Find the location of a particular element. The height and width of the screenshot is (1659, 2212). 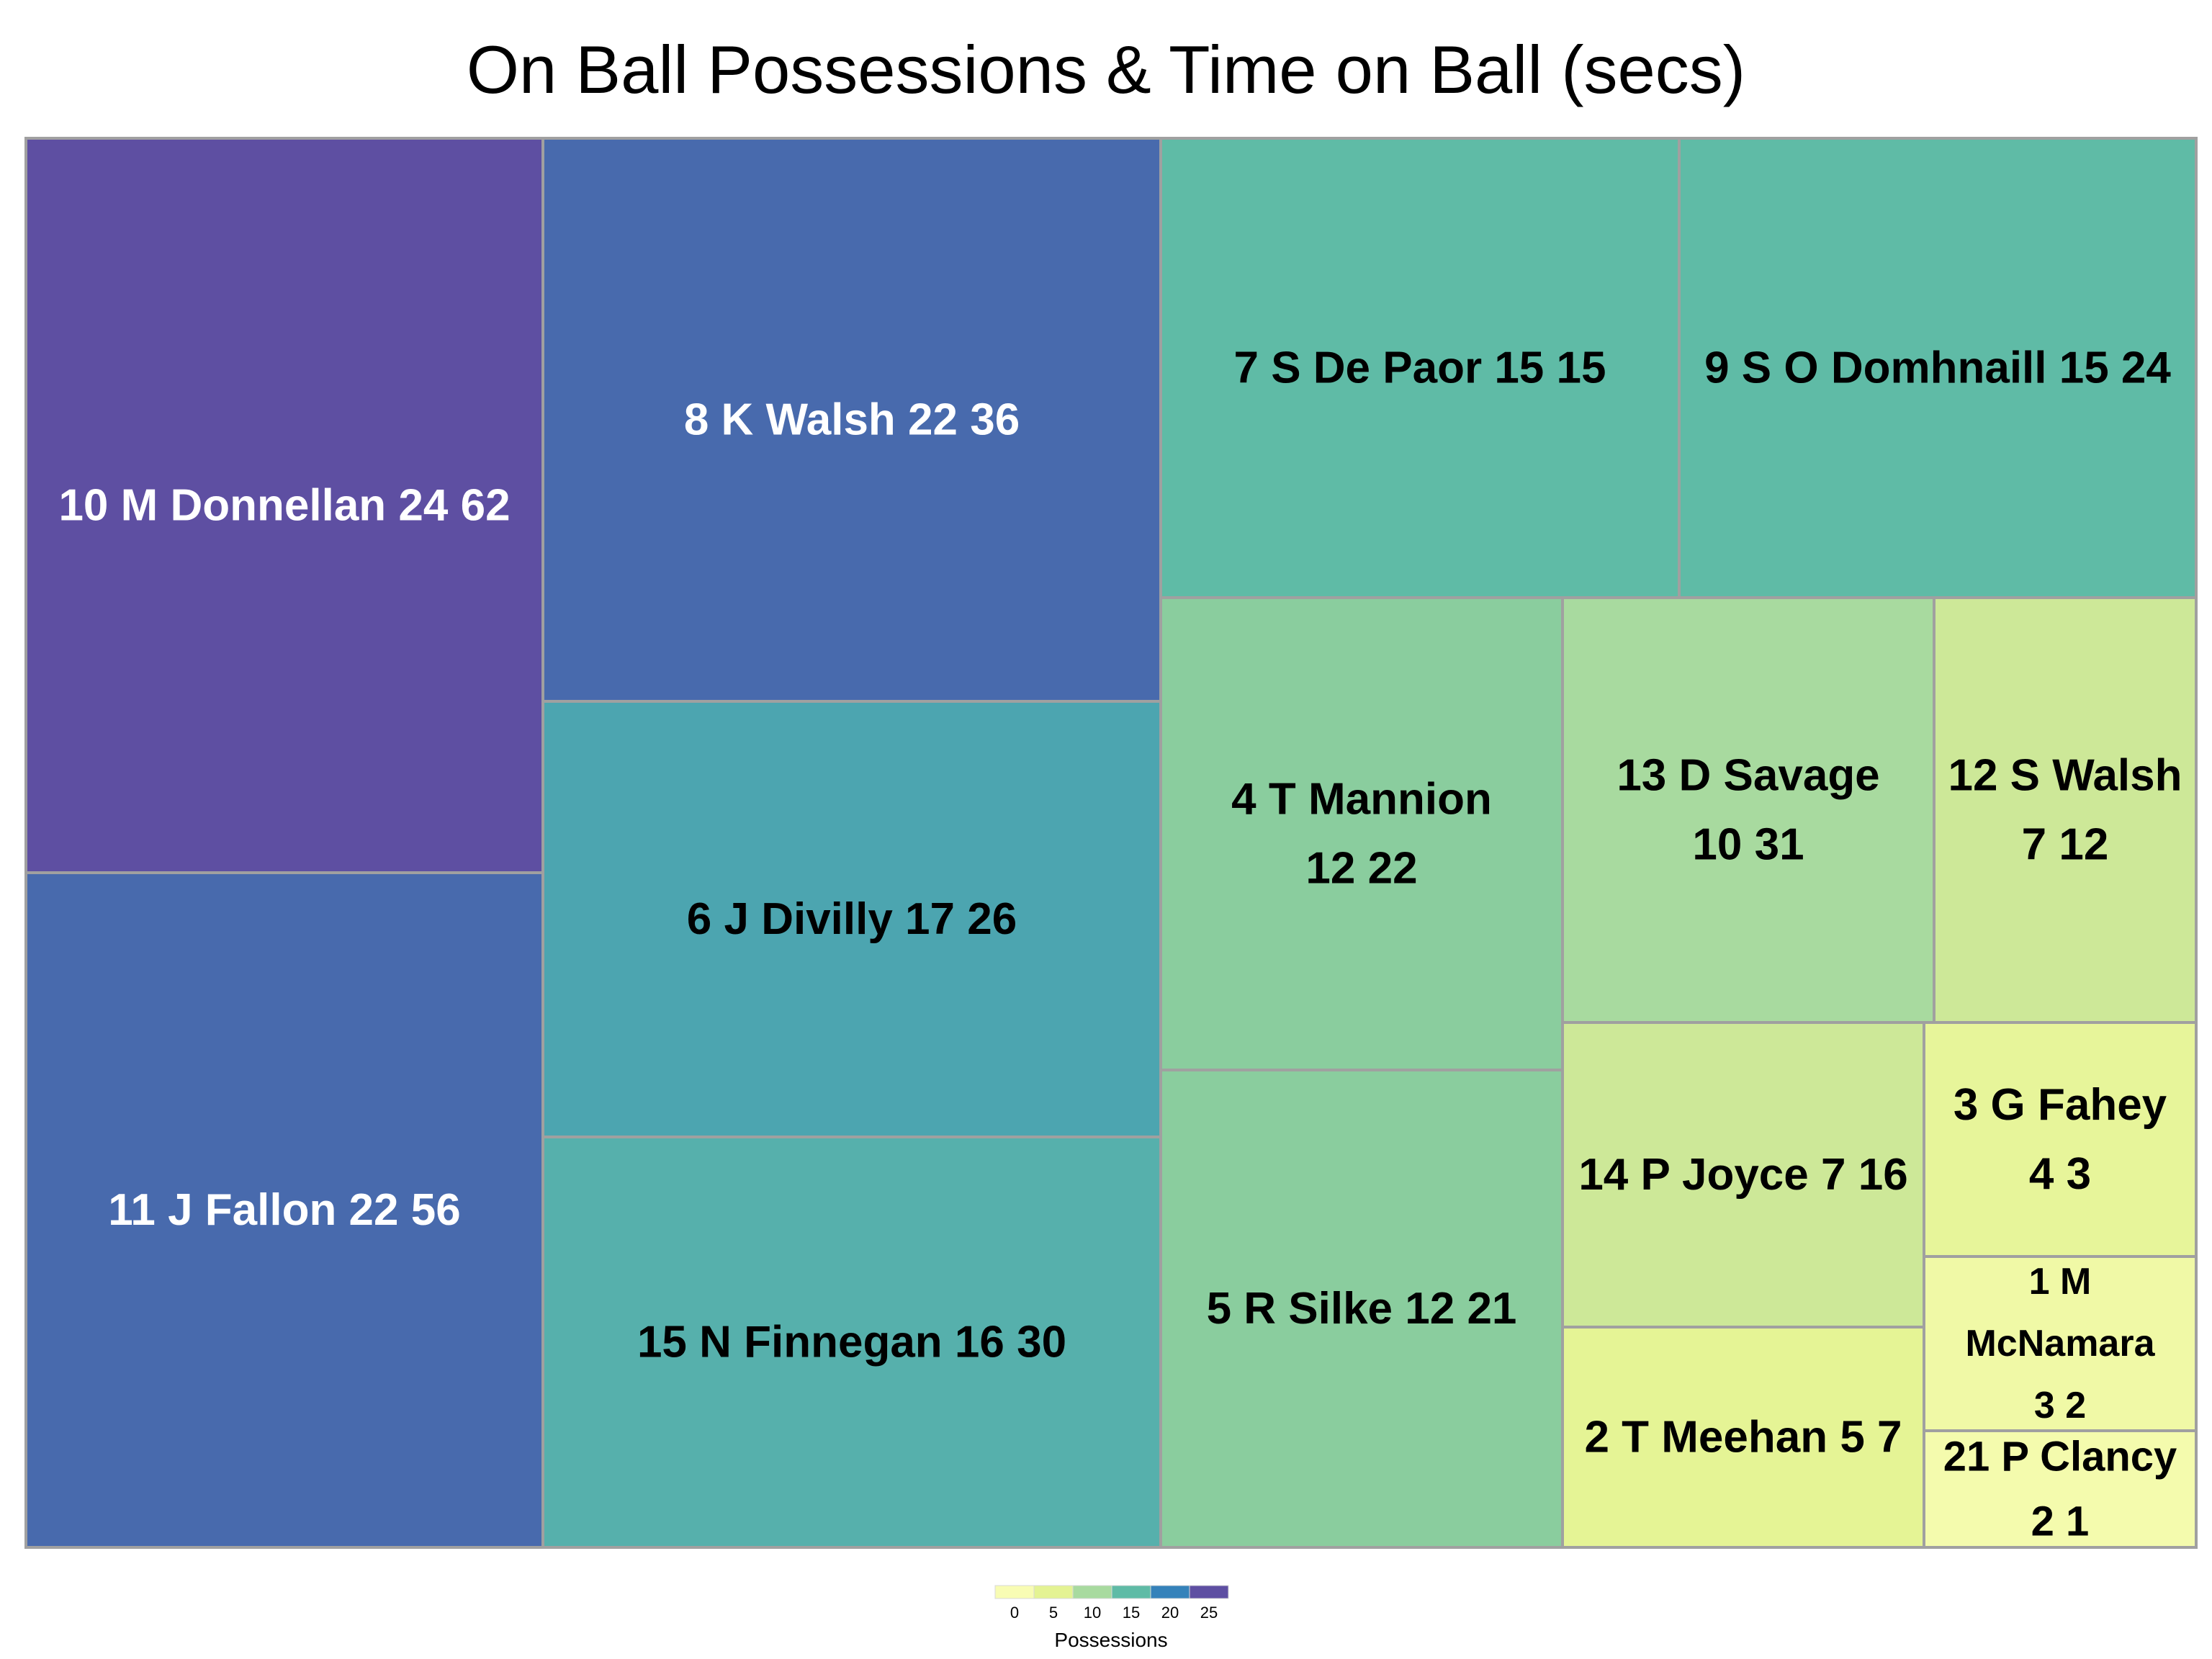

treemap-tile-11-j-fallon-22-56: 11 J Fallon 22 56 is located at coordinates (284, 1210).